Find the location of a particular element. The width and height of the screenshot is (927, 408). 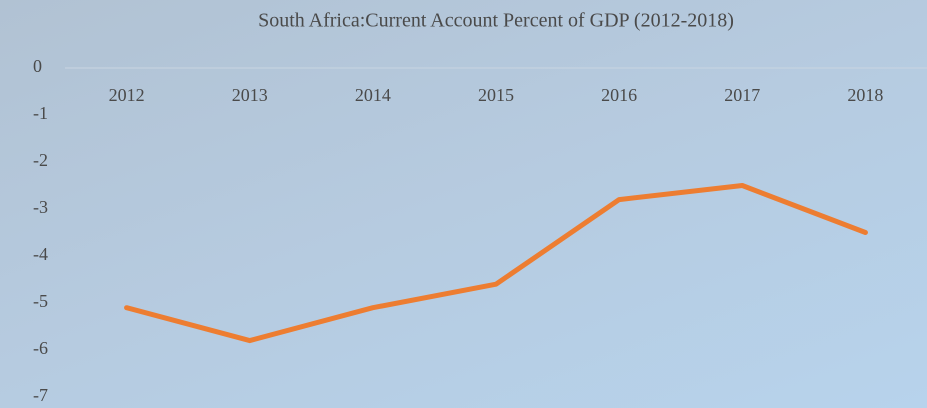

y-tick-label: -4 is located at coordinates (40, 254).